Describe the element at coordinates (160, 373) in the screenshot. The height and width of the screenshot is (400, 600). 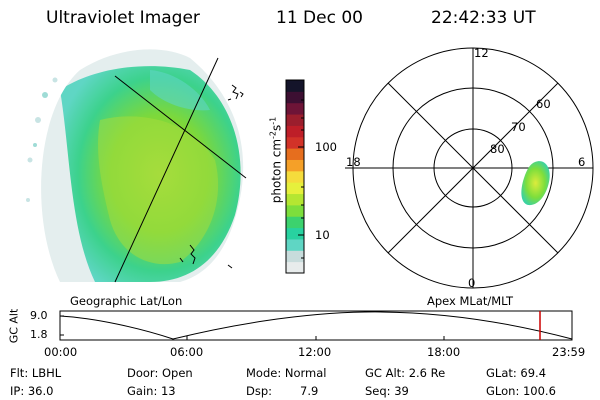
I see `door-info: Door: Open` at that location.